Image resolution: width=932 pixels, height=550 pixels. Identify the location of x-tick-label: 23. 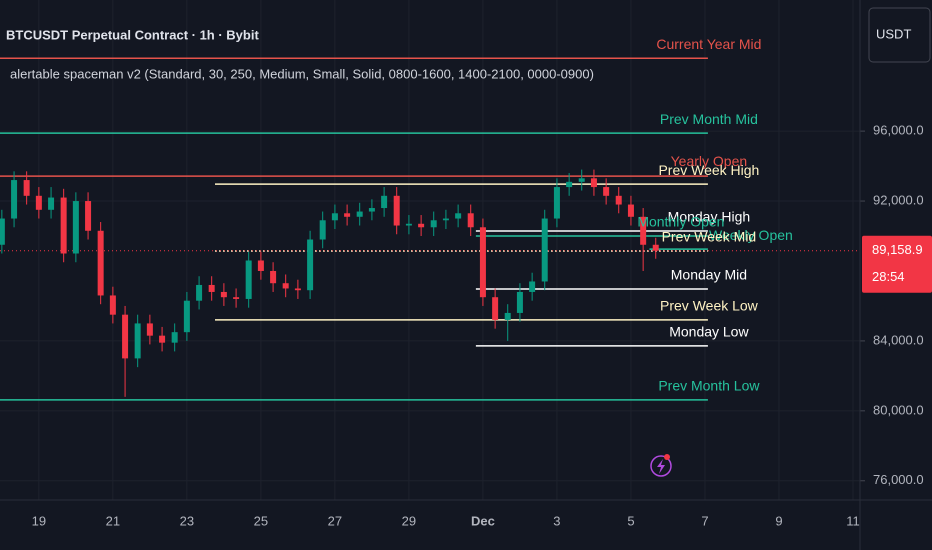
(187, 520).